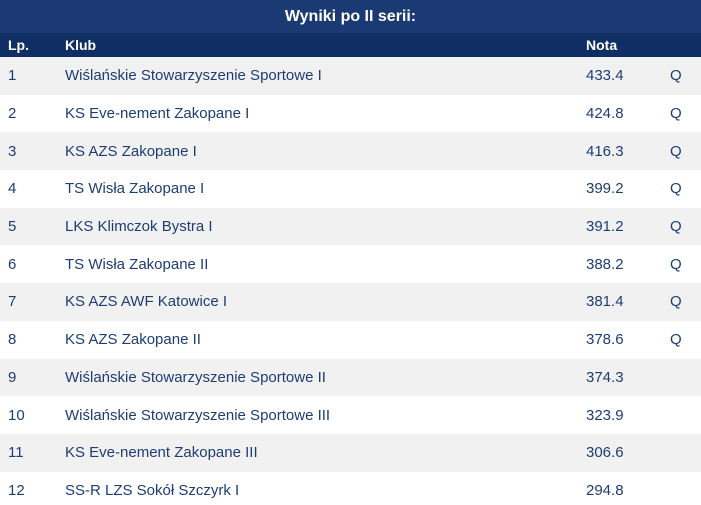 This screenshot has height=505, width=701. What do you see at coordinates (12, 189) in the screenshot?
I see `row-rank: 4` at bounding box center [12, 189].